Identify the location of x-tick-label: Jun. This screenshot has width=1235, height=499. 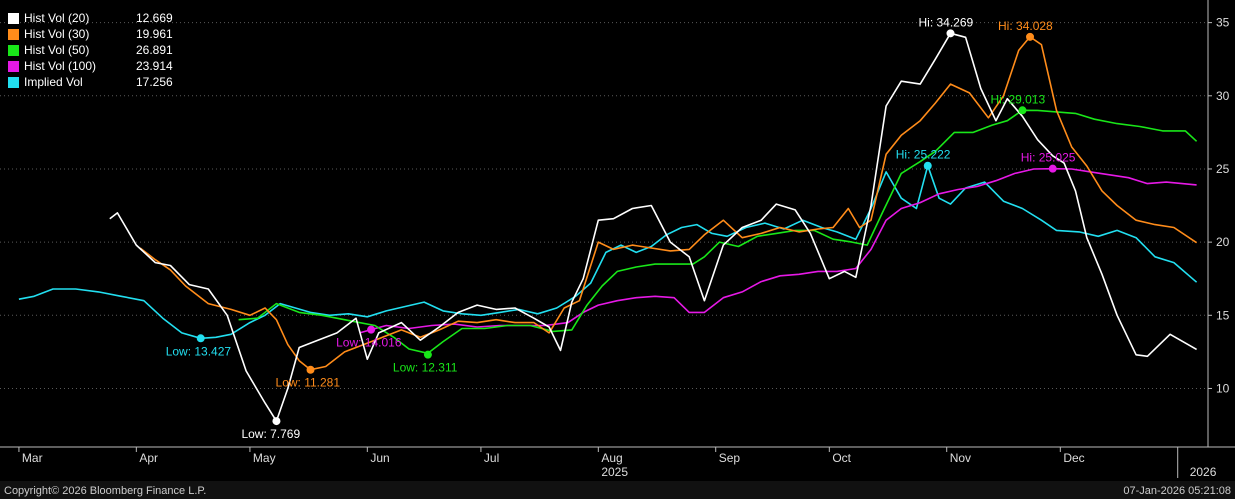
(379, 458).